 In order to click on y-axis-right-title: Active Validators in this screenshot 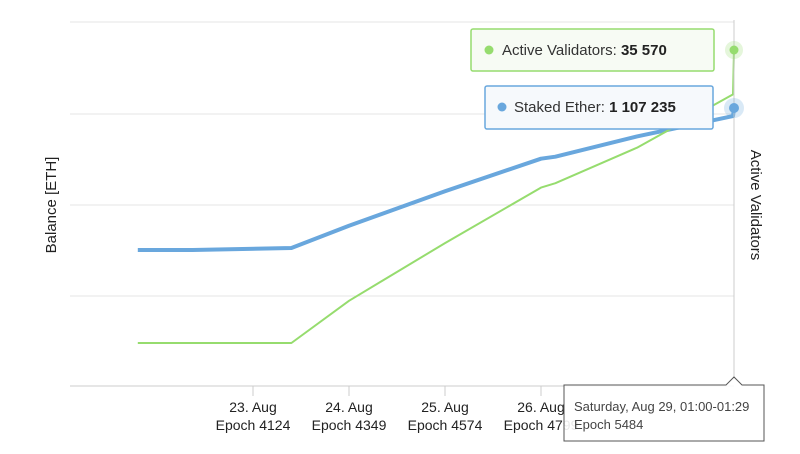, I will do `click(755, 205)`.